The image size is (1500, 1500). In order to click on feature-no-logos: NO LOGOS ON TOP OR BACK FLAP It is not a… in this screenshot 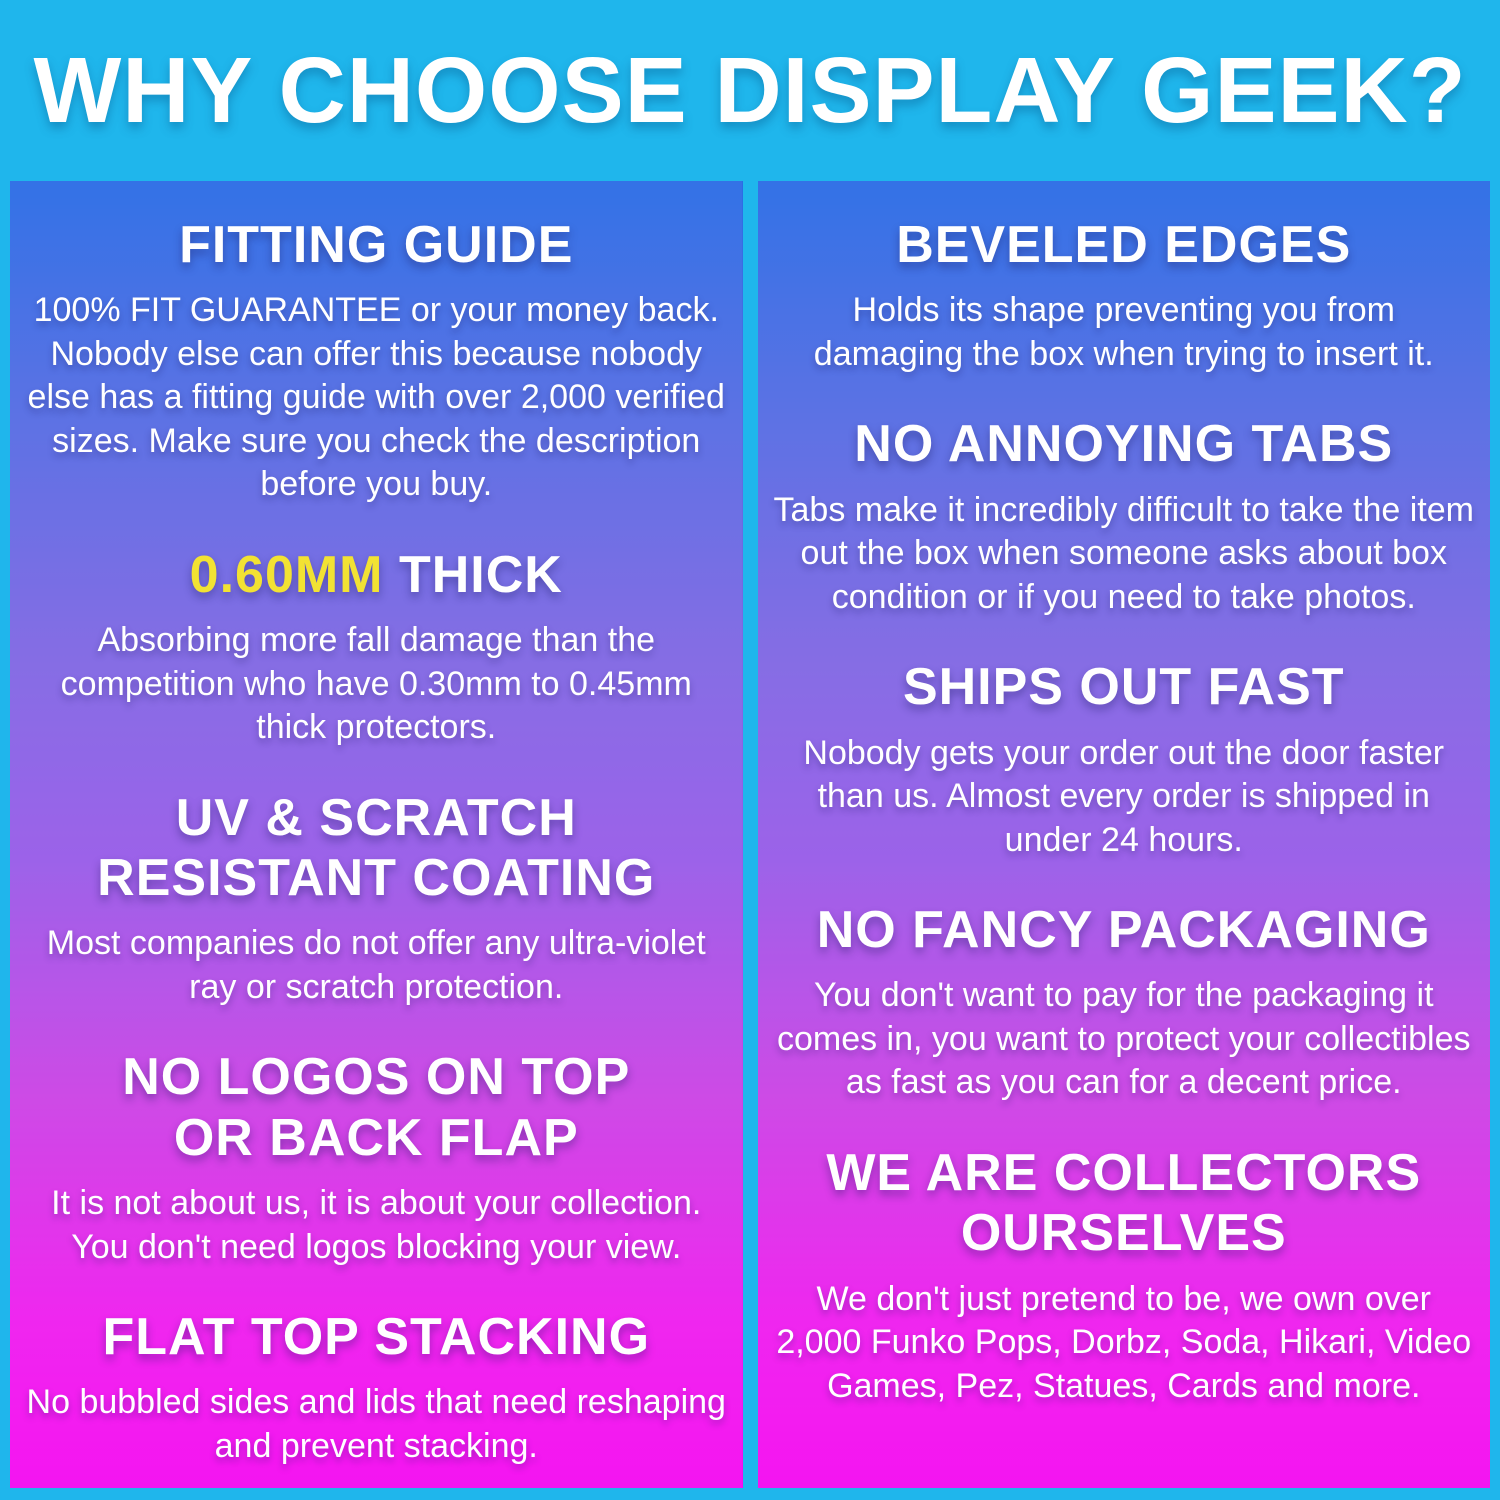, I will do `click(376, 1158)`.